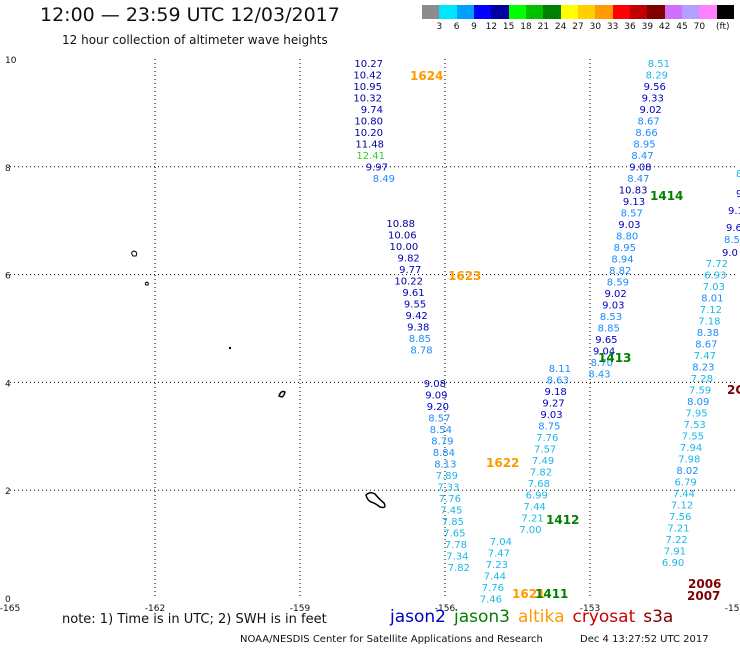  What do you see at coordinates (733, 390) in the screenshot?
I see `clipped-value: 2C` at bounding box center [733, 390].